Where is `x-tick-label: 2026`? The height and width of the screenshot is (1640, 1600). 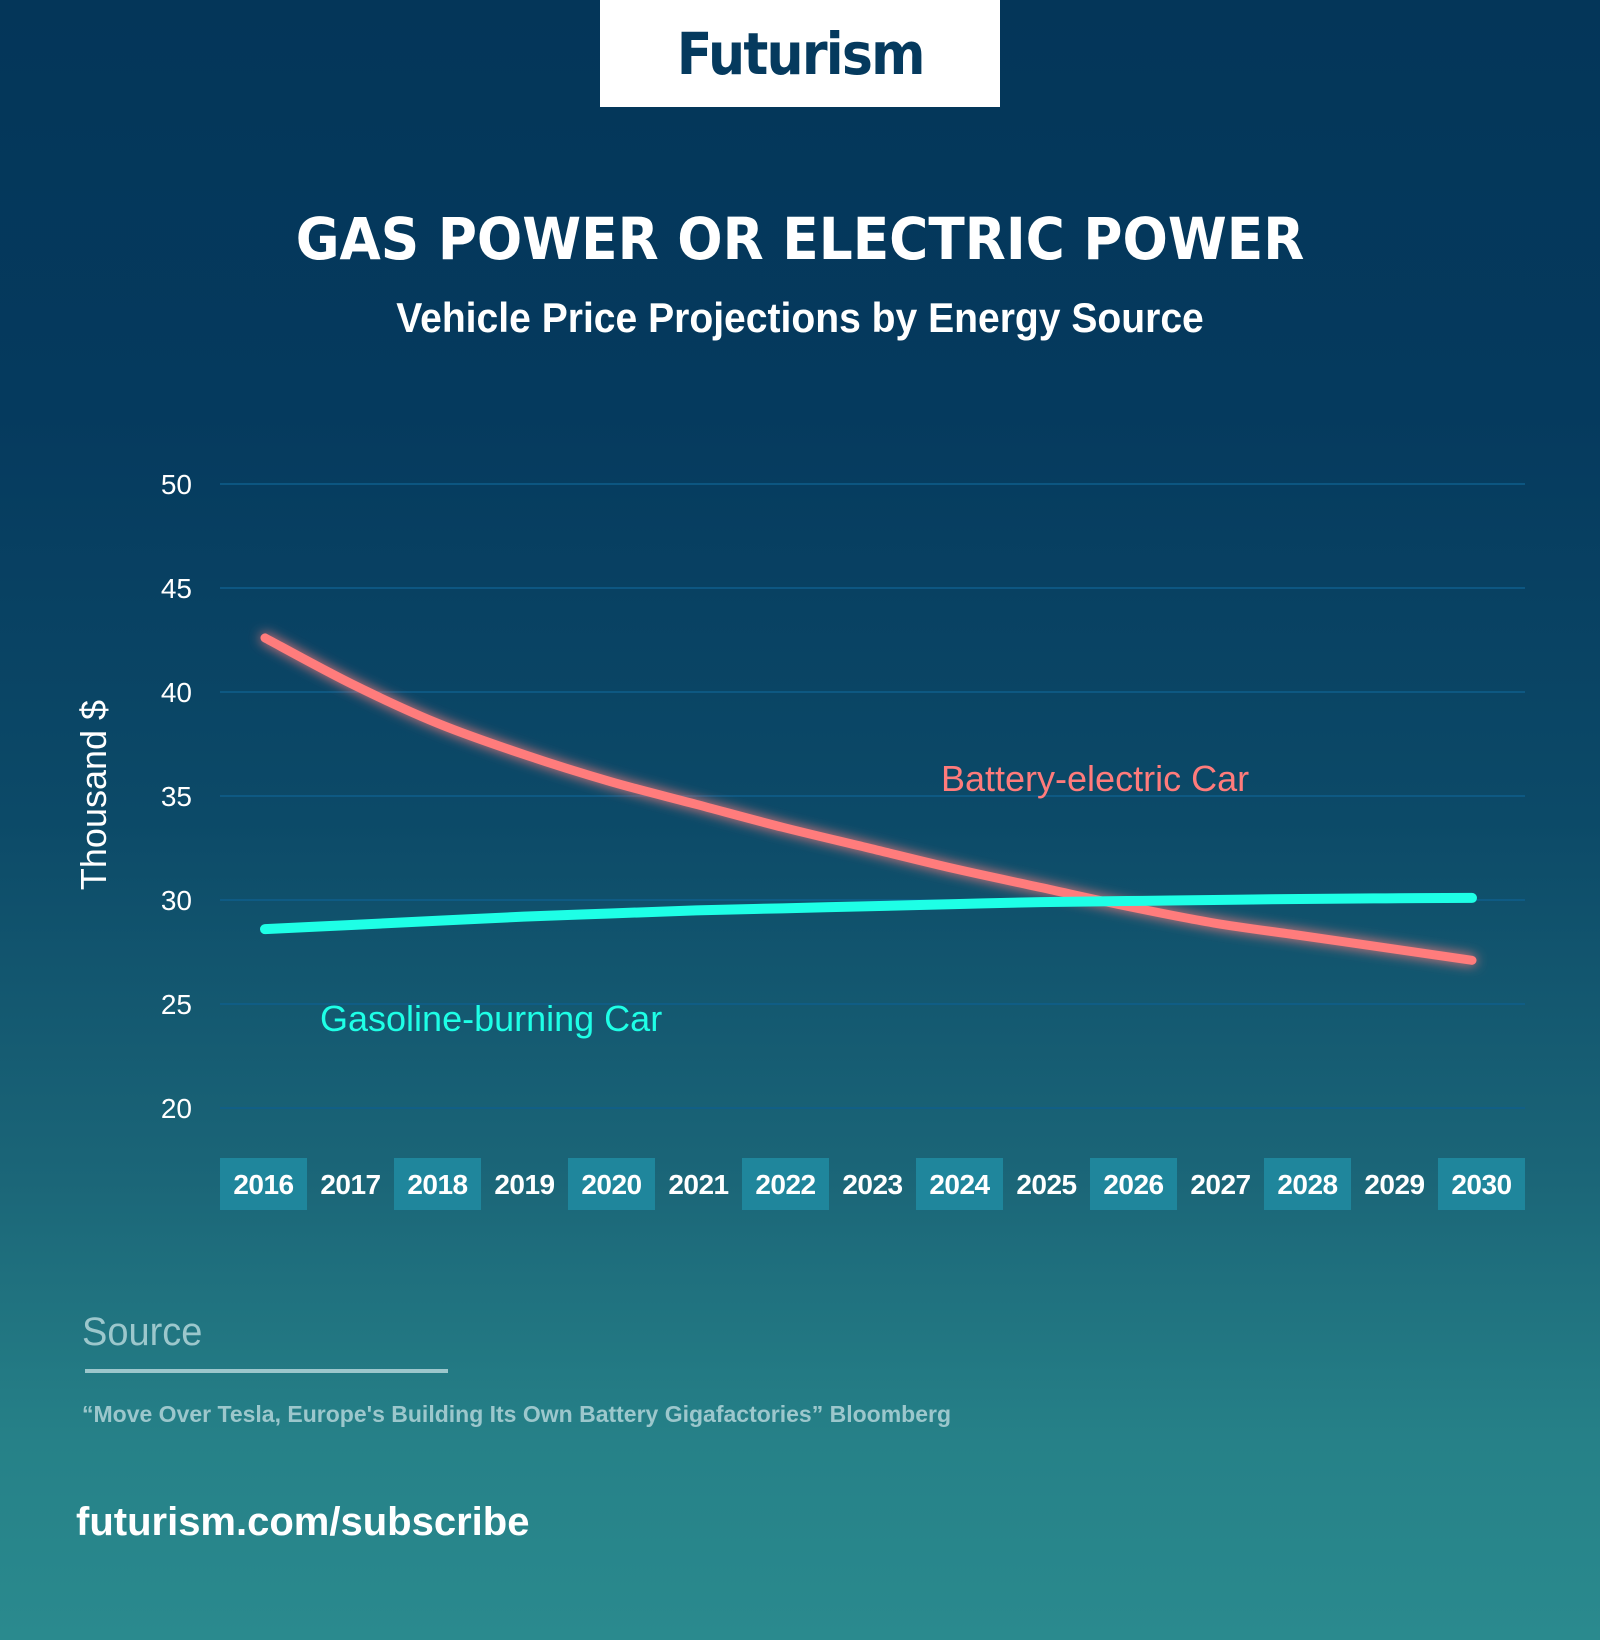 x-tick-label: 2026 is located at coordinates (1133, 1184).